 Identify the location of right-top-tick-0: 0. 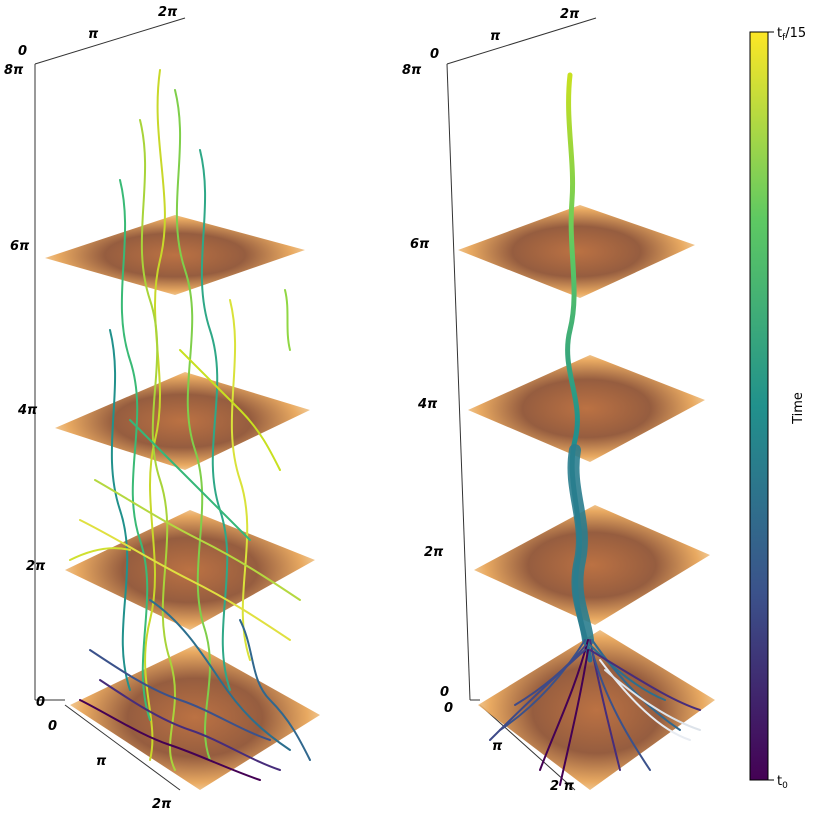
(434, 54).